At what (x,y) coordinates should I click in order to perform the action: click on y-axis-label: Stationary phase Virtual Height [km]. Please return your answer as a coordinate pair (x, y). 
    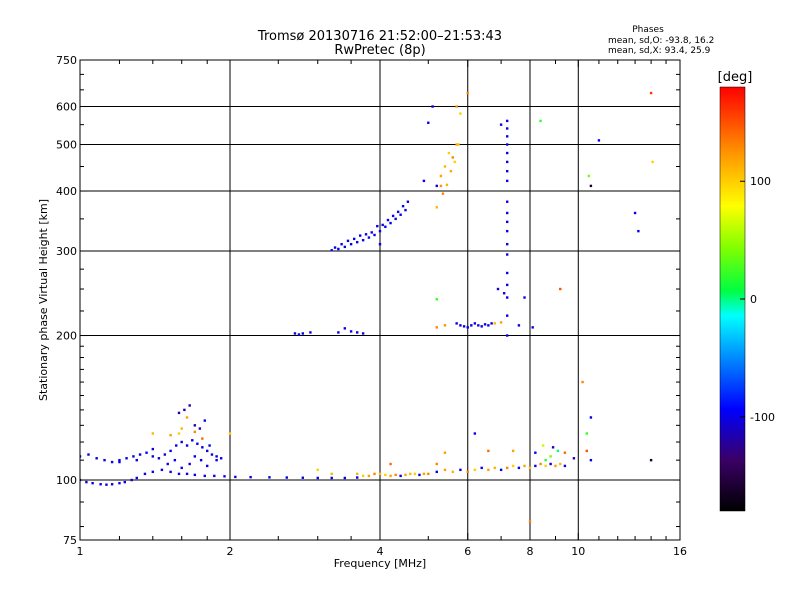
    Looking at the image, I should click on (43, 300).